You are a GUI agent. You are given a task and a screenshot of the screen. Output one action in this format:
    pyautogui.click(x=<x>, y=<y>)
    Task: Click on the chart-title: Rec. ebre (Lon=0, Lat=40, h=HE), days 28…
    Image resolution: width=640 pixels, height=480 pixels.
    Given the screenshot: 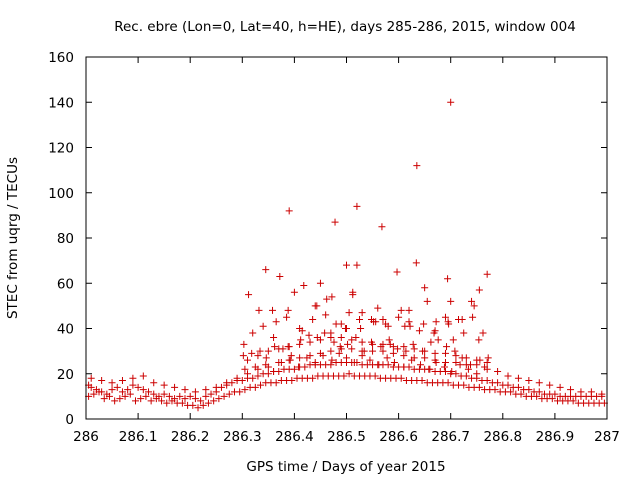 What is the action you would take?
    pyautogui.click(x=345, y=27)
    